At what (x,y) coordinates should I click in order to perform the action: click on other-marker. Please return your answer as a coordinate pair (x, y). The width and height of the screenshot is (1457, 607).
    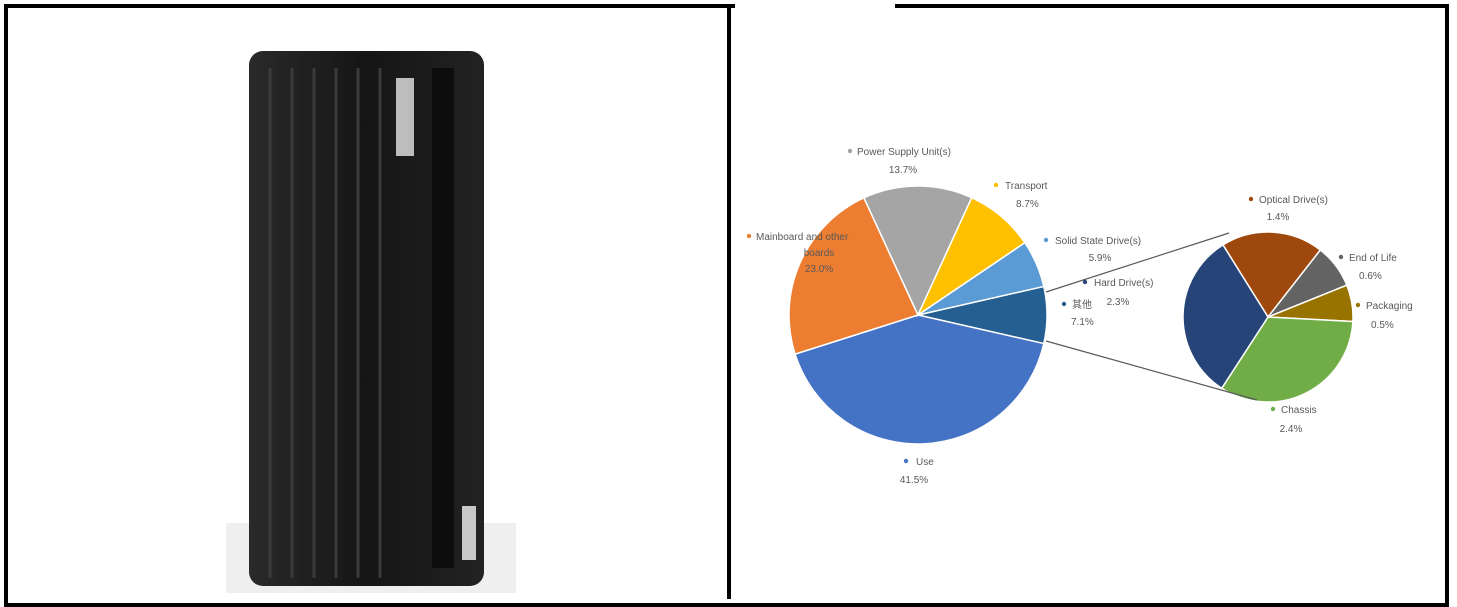
    Looking at the image, I should click on (1064, 304).